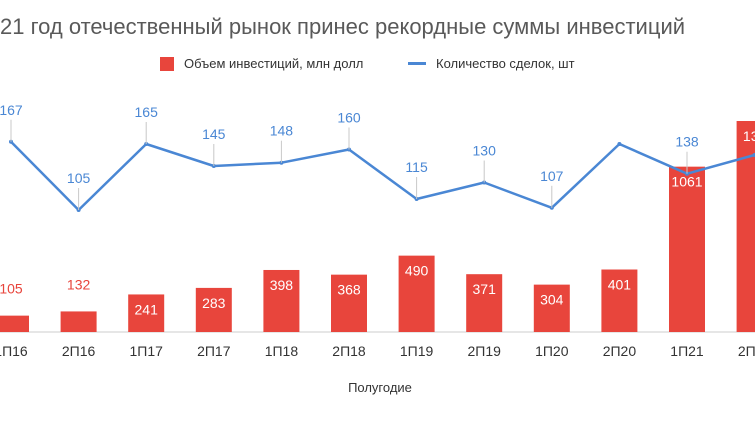 The height and width of the screenshot is (425, 755). What do you see at coordinates (147, 309) in the screenshot?
I see `bar-label-1П17: 241` at bounding box center [147, 309].